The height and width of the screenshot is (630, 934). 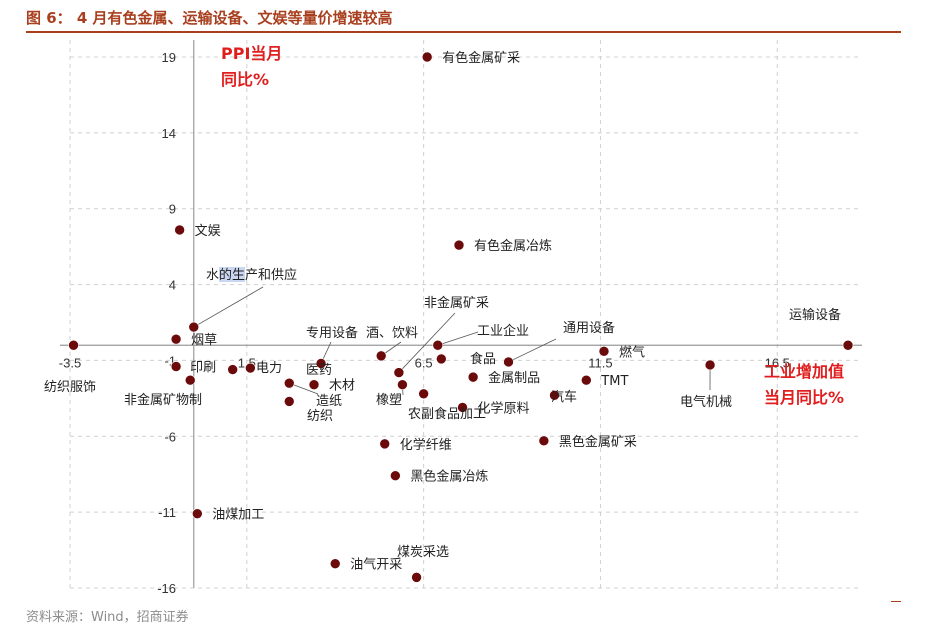 What do you see at coordinates (503, 331) in the screenshot?
I see `point-label: 工业企业` at bounding box center [503, 331].